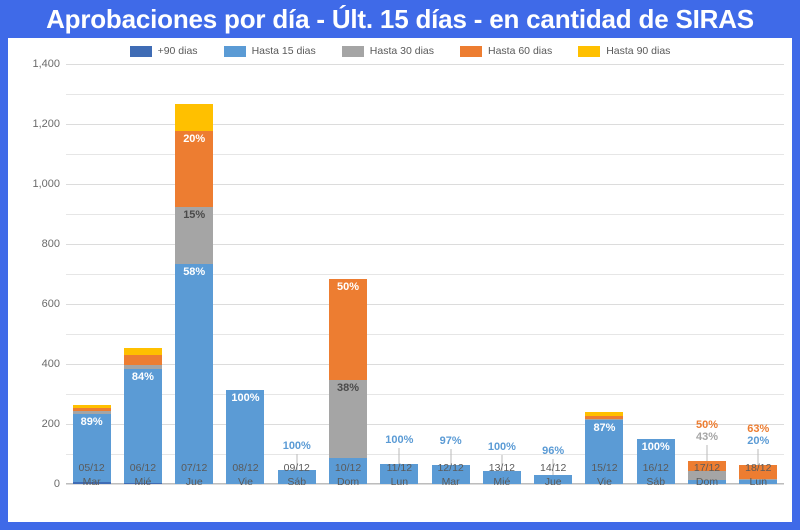 The width and height of the screenshot is (800, 530). I want to click on x-tick-date: 14/12, so click(553, 468).